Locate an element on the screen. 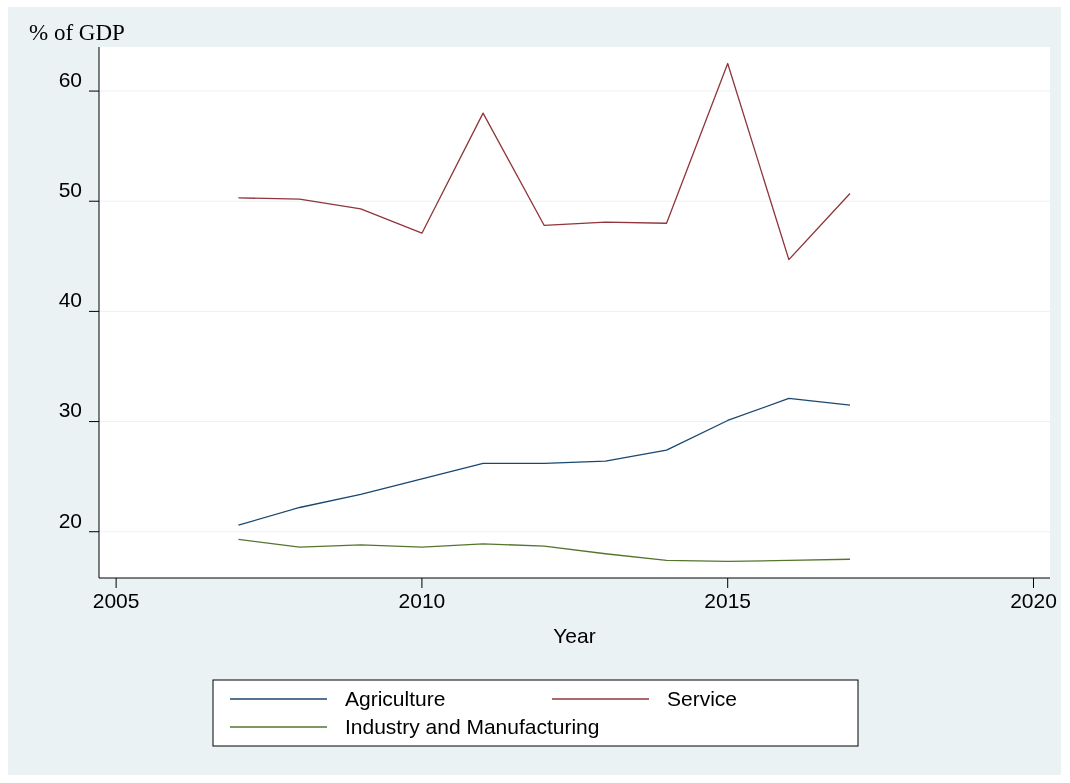 Image resolution: width=1070 pixels, height=783 pixels. y-tick-label: 30 is located at coordinates (70, 410).